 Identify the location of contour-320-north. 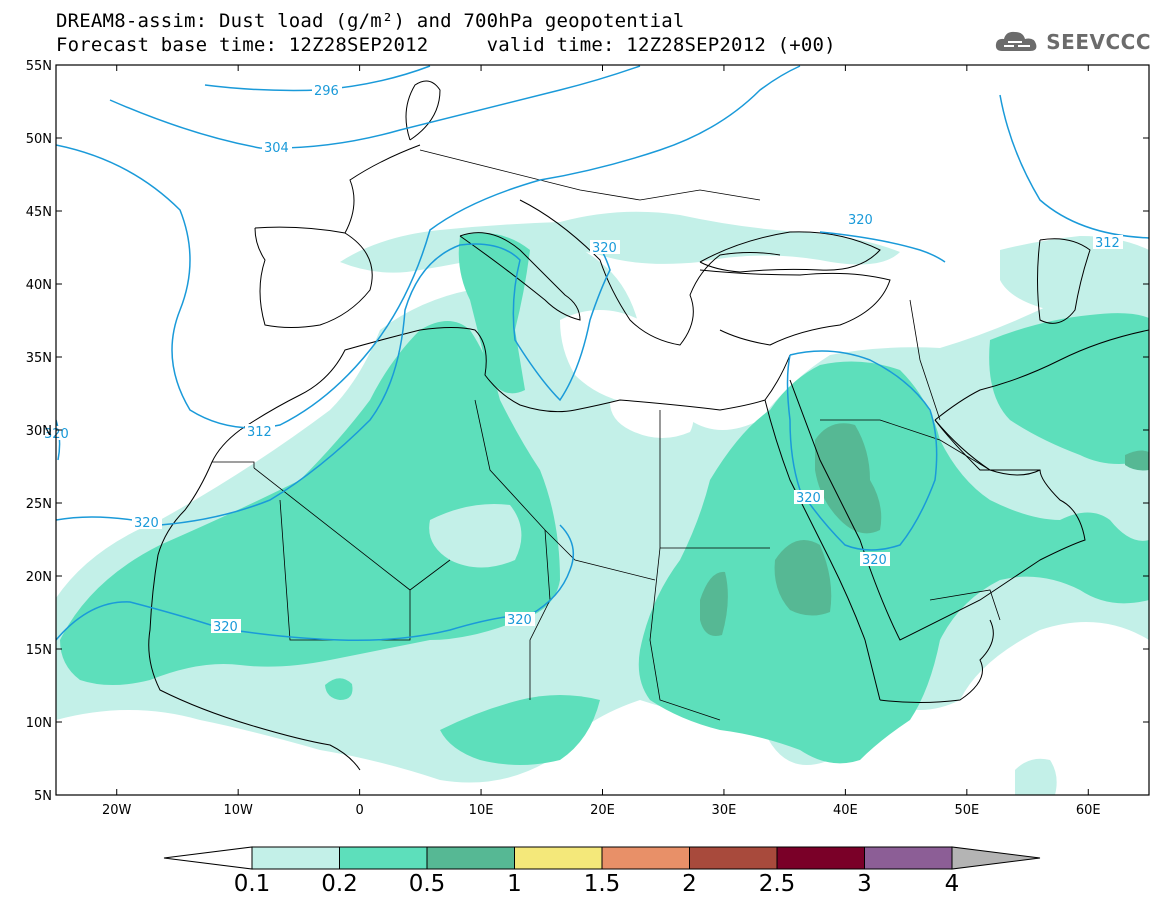
(882, 247).